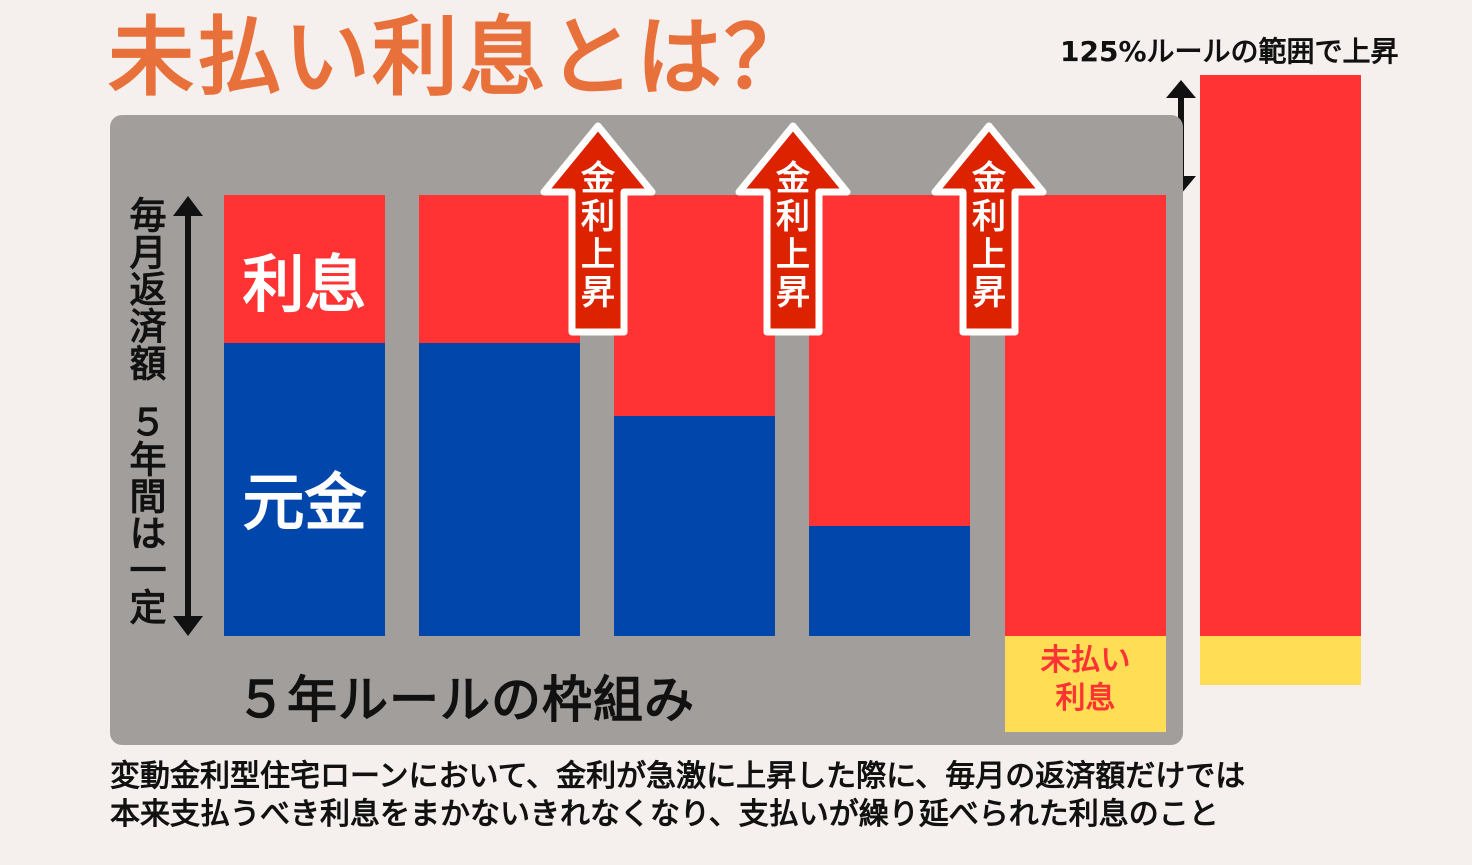  I want to click on axis-label-bottom: ５年間は一定, so click(144, 514).